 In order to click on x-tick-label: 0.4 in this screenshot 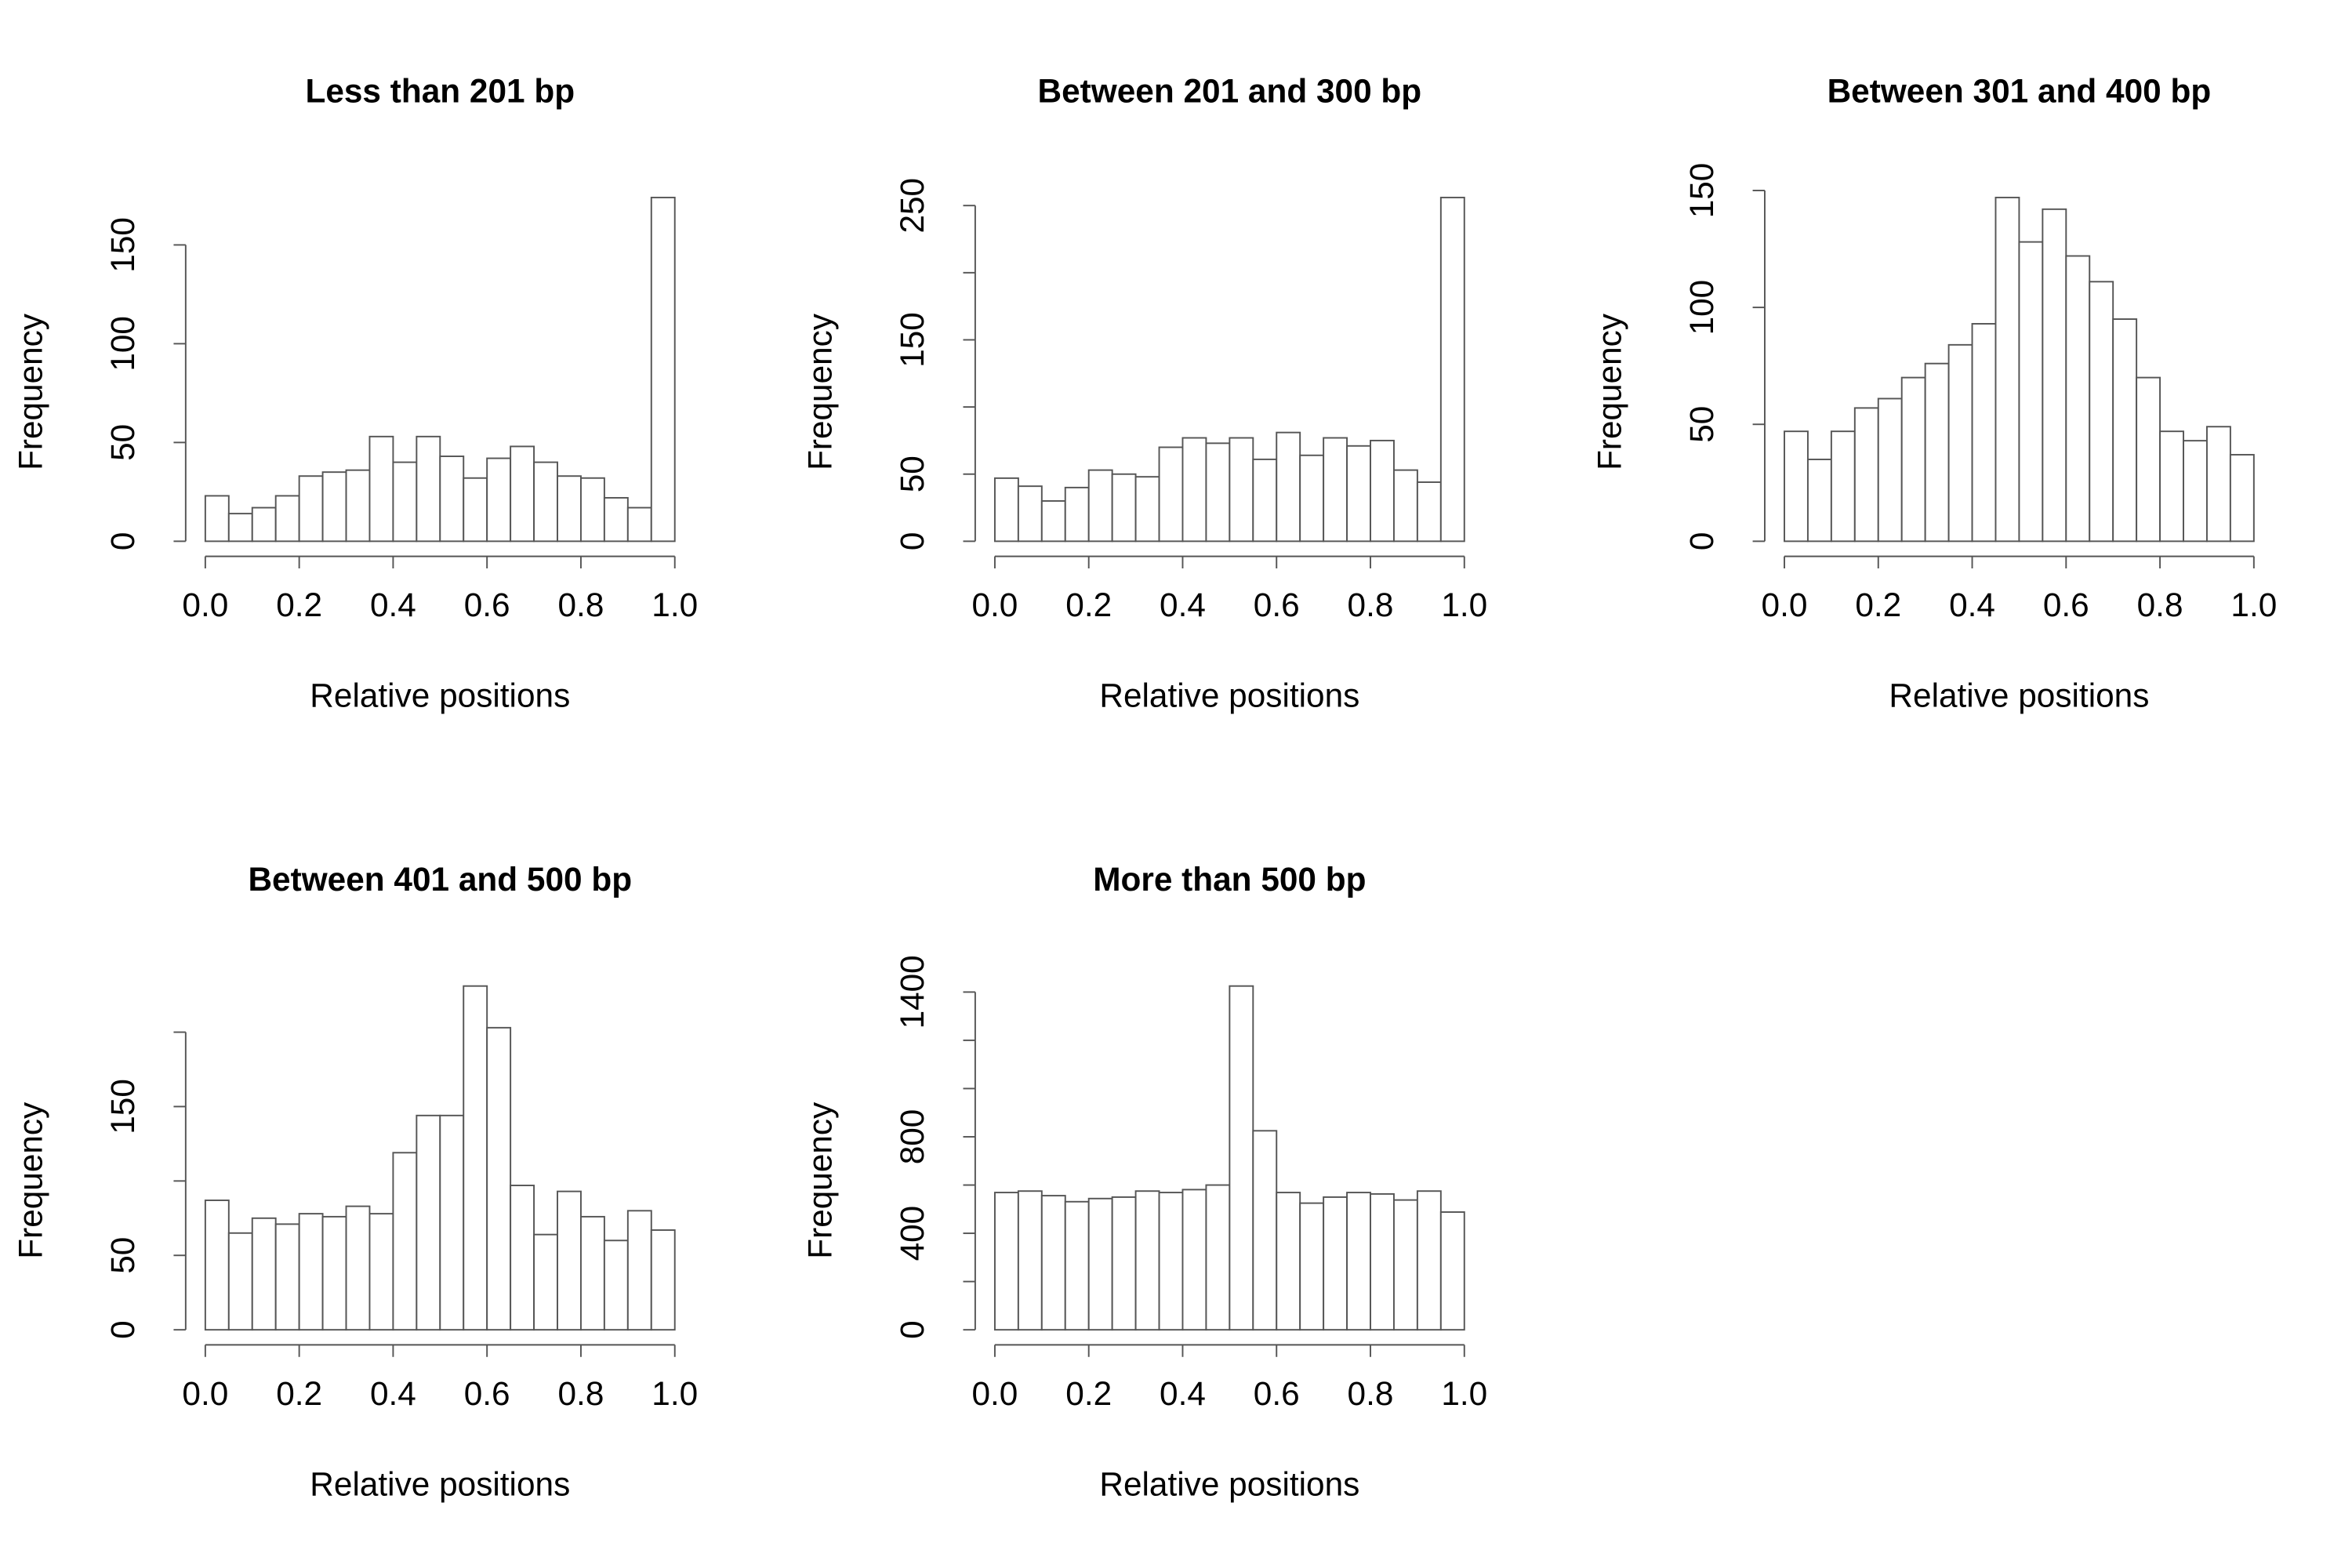, I will do `click(1972, 604)`.